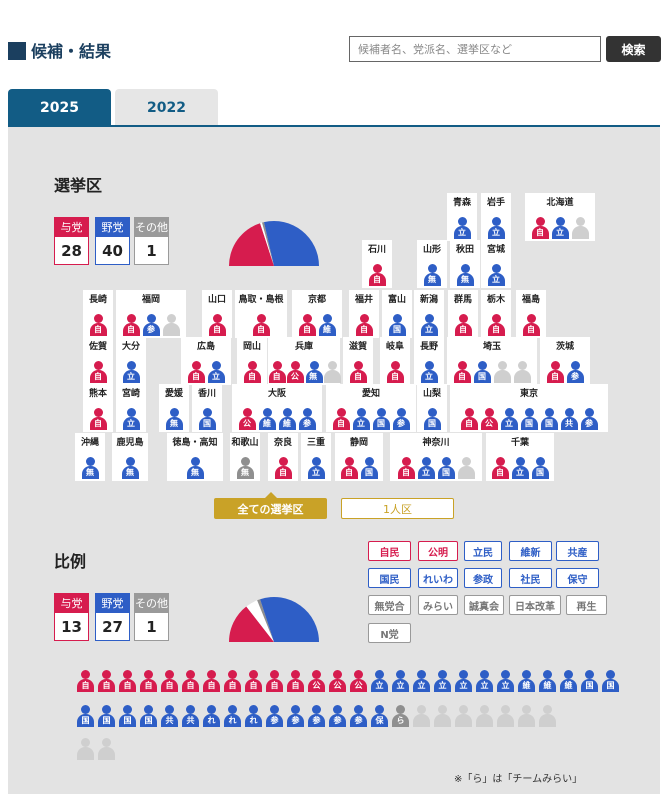 The width and height of the screenshot is (667, 794). Describe the element at coordinates (166, 107) in the screenshot. I see `tab-2022: 2022` at that location.